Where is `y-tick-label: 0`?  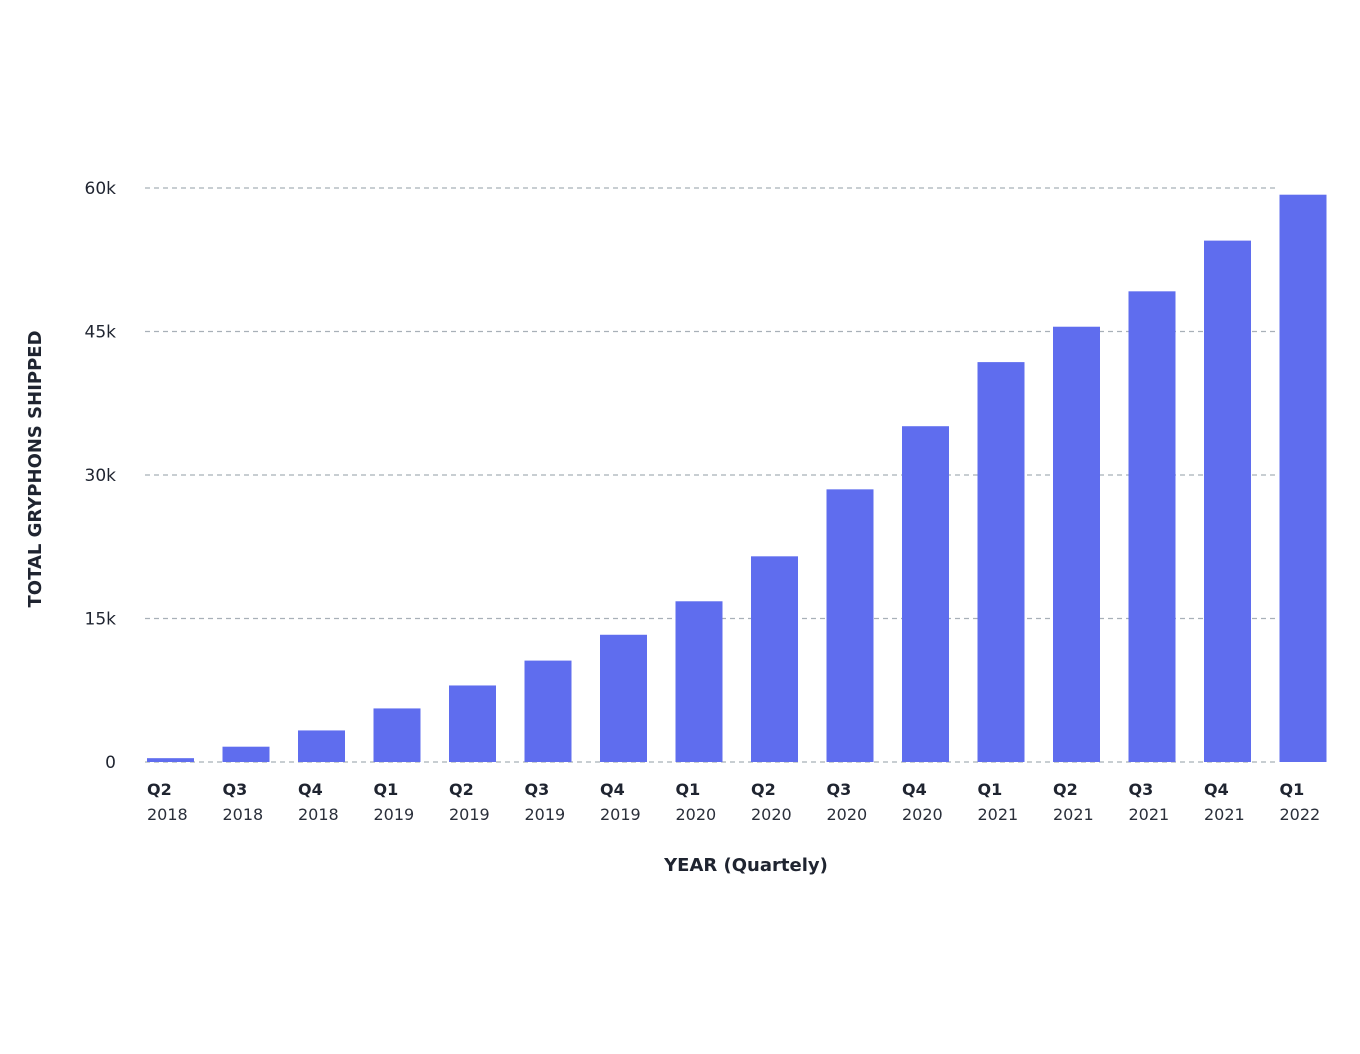 y-tick-label: 0 is located at coordinates (110, 763).